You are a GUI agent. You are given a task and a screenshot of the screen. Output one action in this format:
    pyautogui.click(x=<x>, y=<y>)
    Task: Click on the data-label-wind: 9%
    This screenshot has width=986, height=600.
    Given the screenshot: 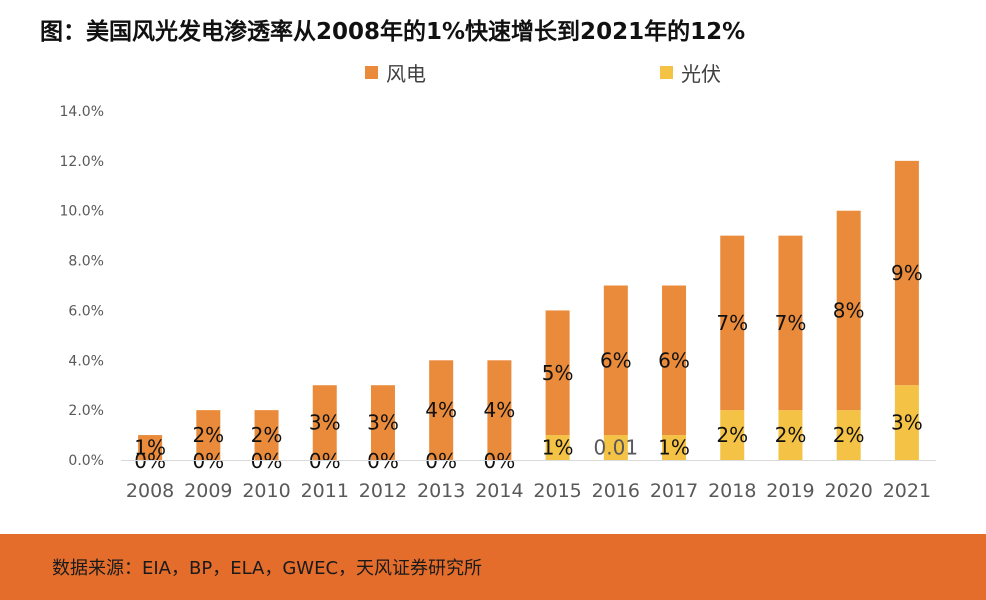 What is the action you would take?
    pyautogui.click(x=907, y=273)
    